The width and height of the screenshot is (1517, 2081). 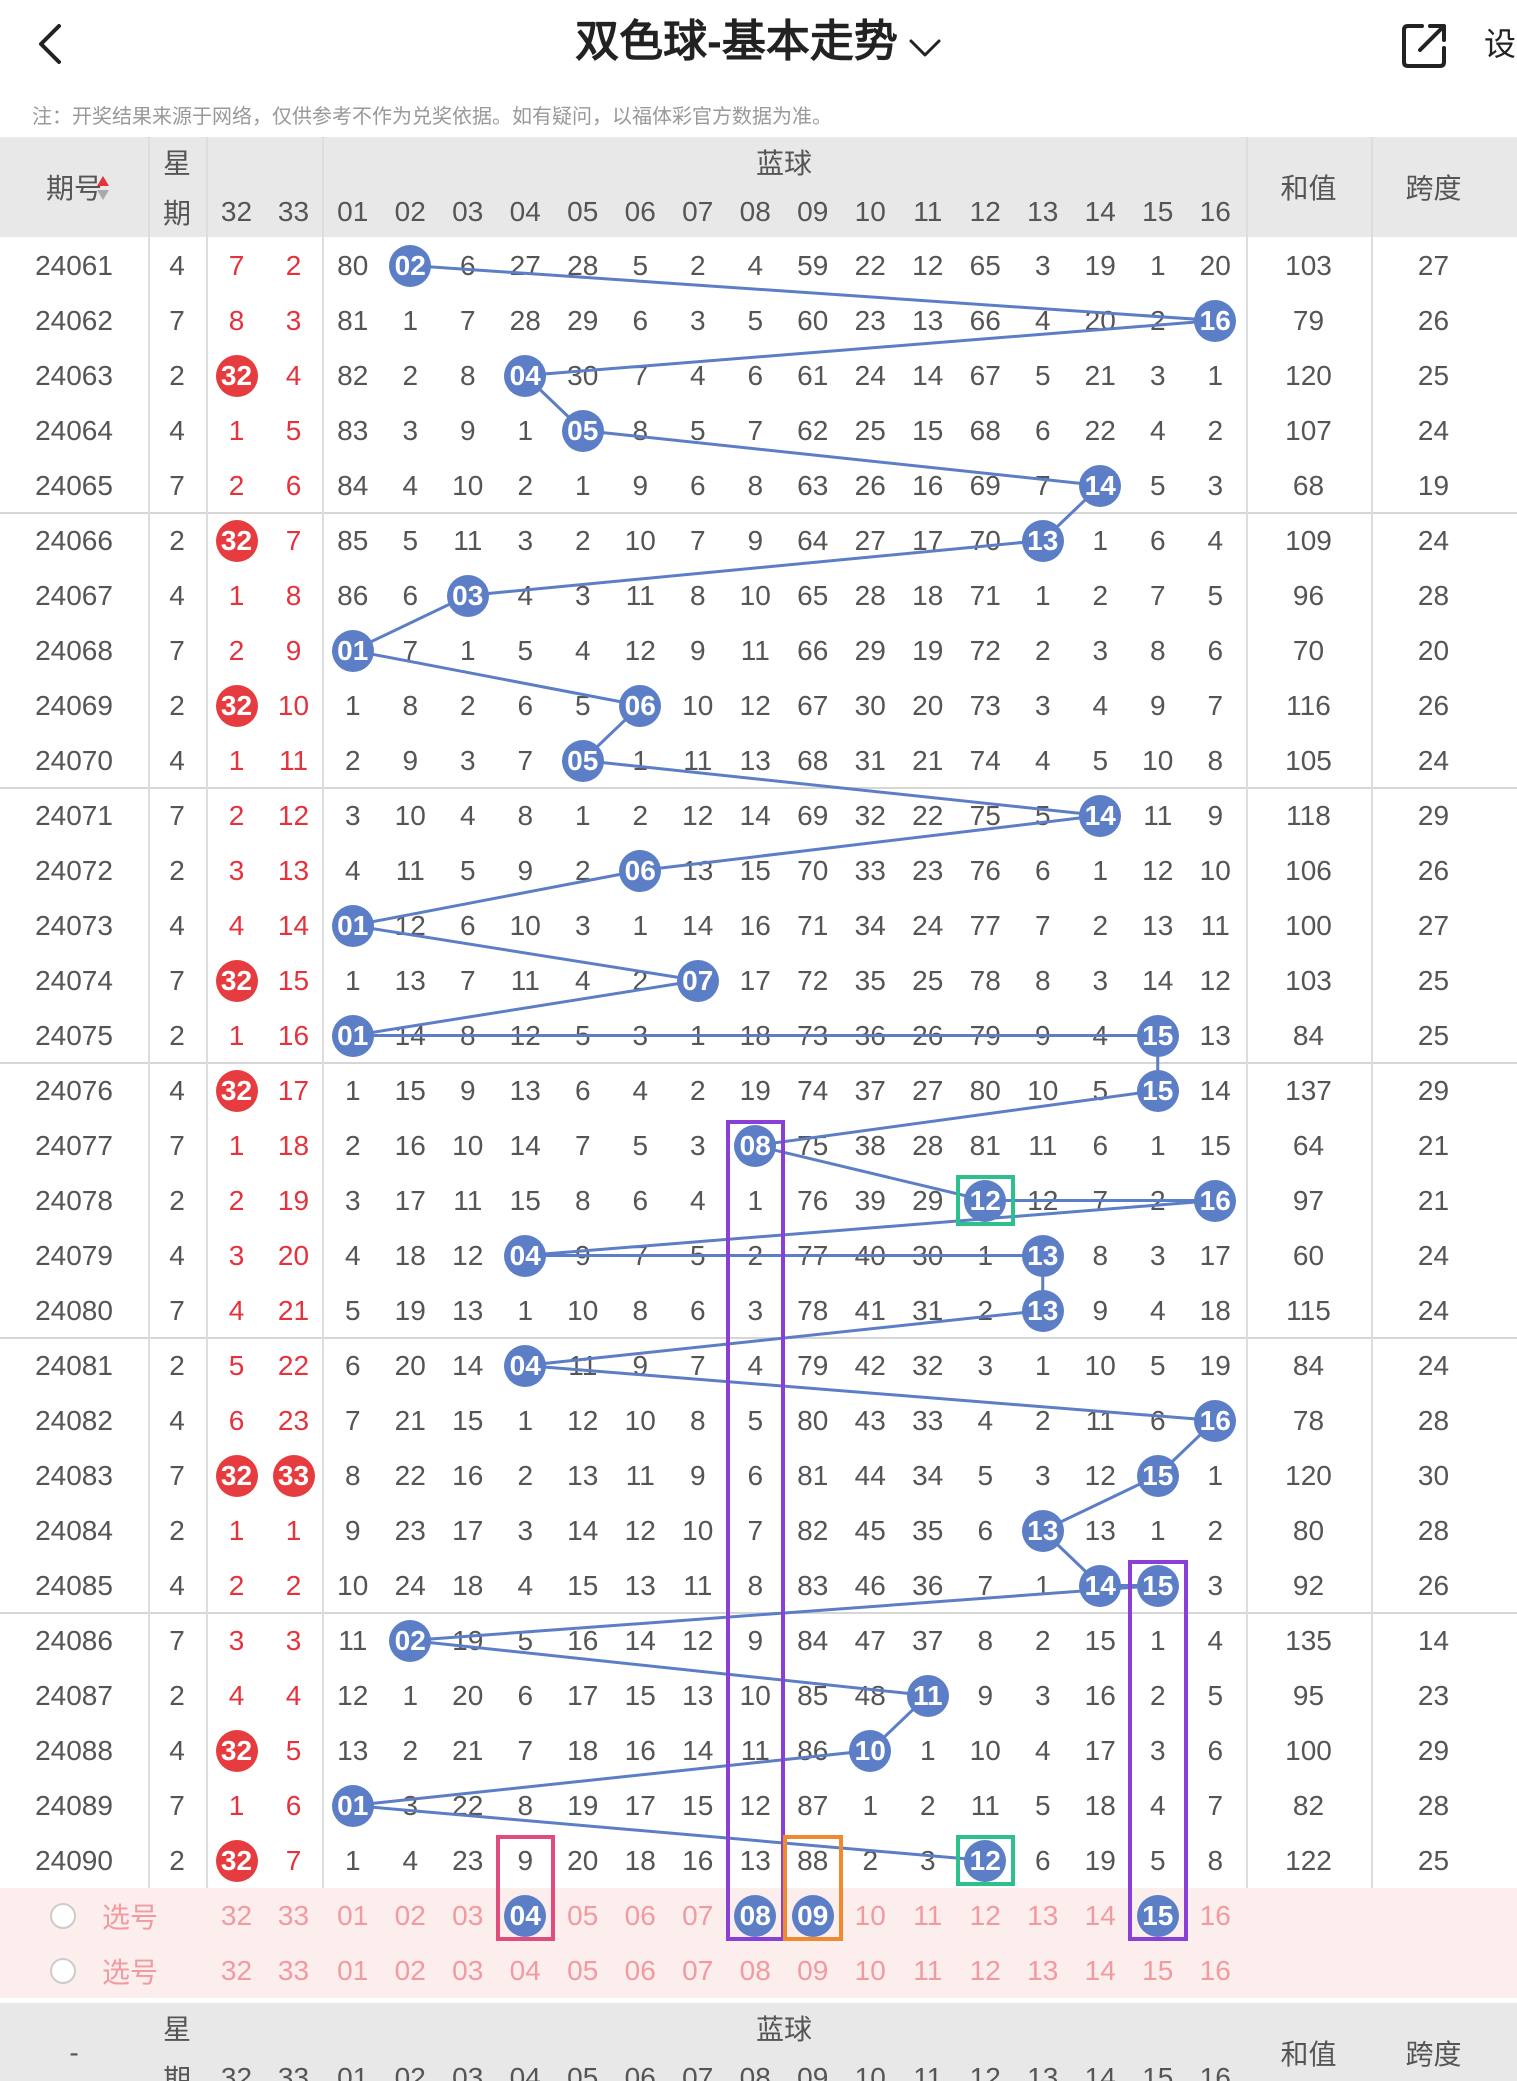 I want to click on sum-cell: 78, so click(x=1308, y=1420).